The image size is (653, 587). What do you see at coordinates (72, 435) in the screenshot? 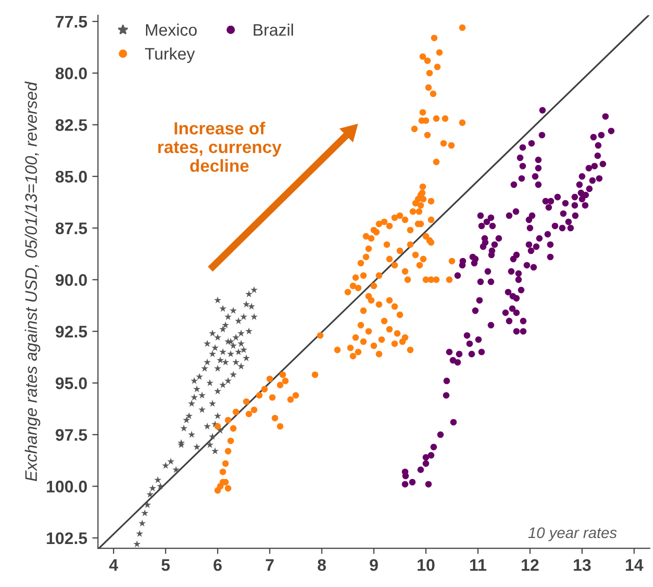
I see `y-tick-label: 97.5` at bounding box center [72, 435].